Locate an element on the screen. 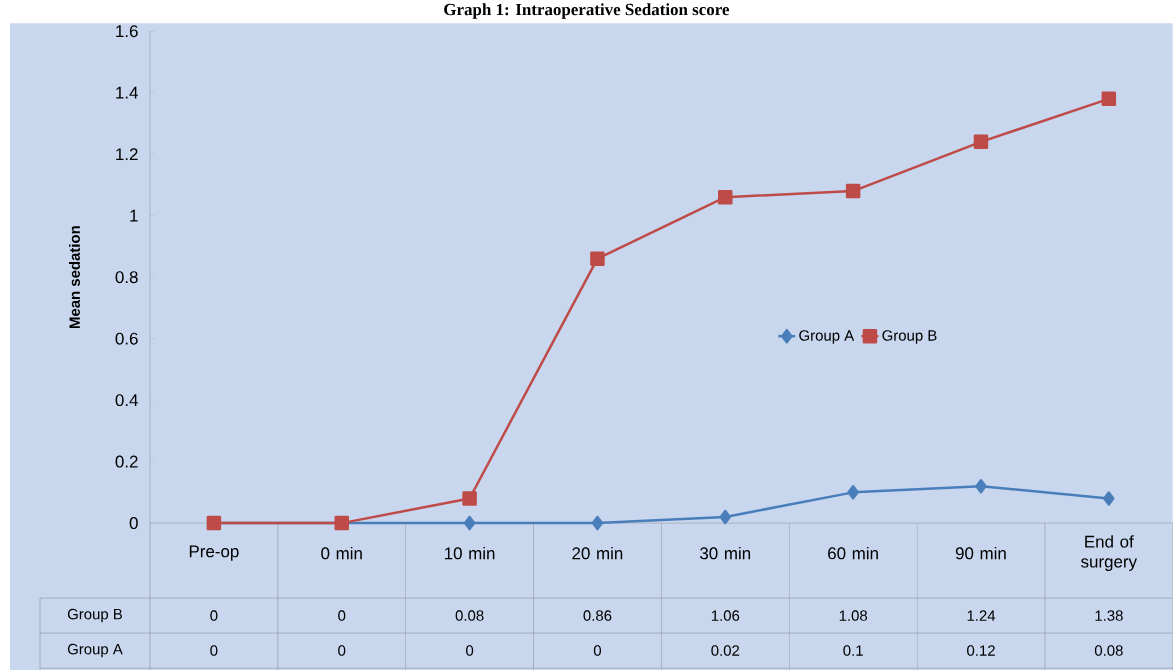 The image size is (1173, 670). text: Group B is located at coordinates (94, 615).